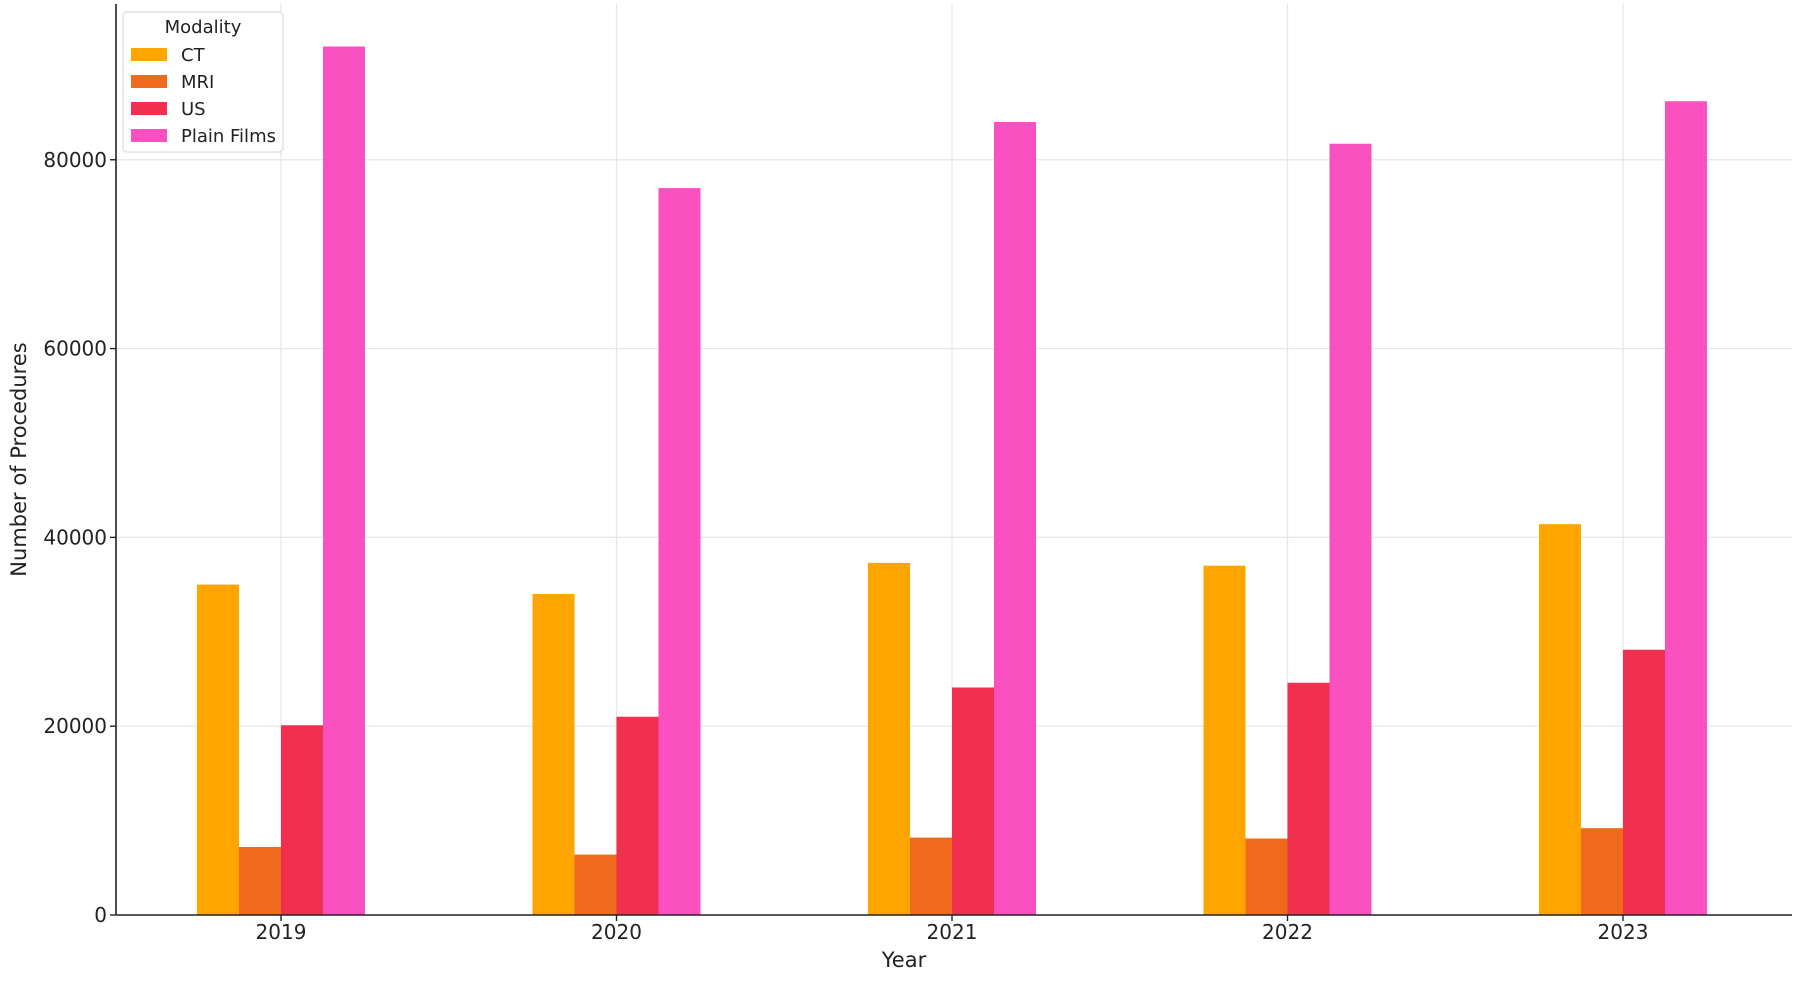  I want to click on y-tick-label: 60000, so click(75, 349).